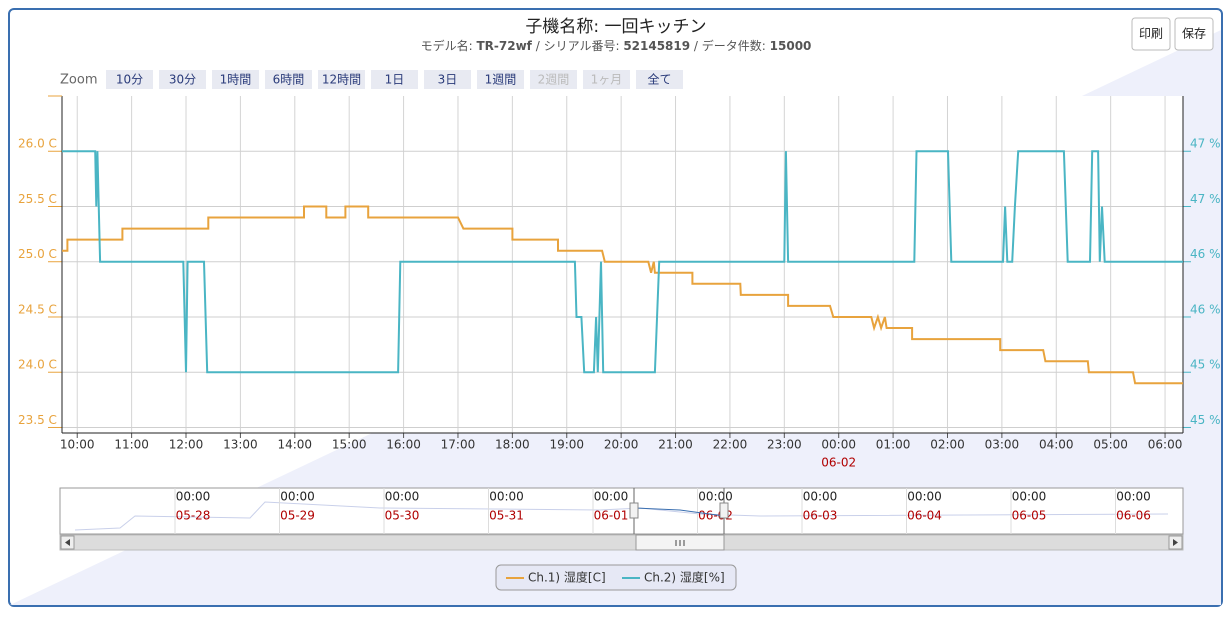 The width and height of the screenshot is (1225, 617). Describe the element at coordinates (506, 516) in the screenshot. I see `navigator-date: 05-31` at that location.